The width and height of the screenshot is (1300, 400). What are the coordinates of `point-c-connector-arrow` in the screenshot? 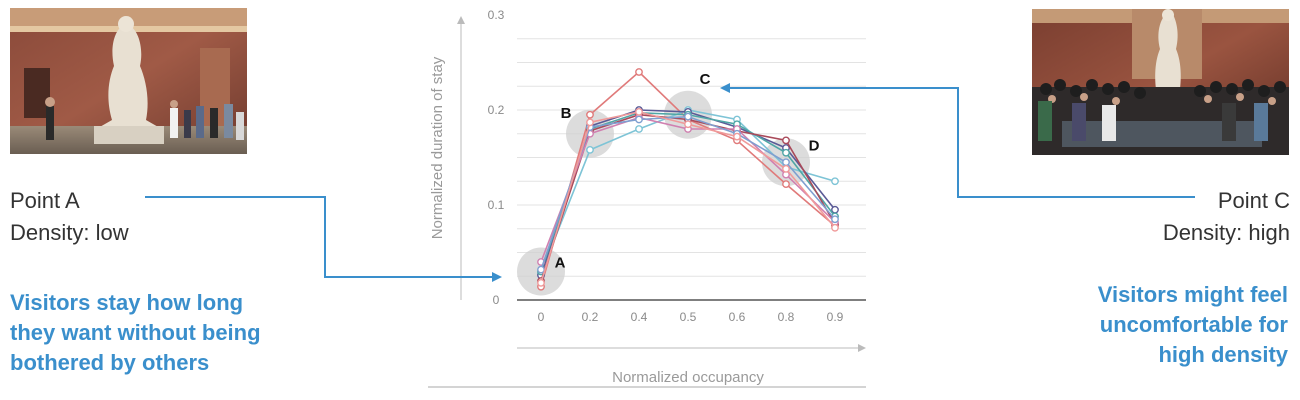 It's located at (957, 140).